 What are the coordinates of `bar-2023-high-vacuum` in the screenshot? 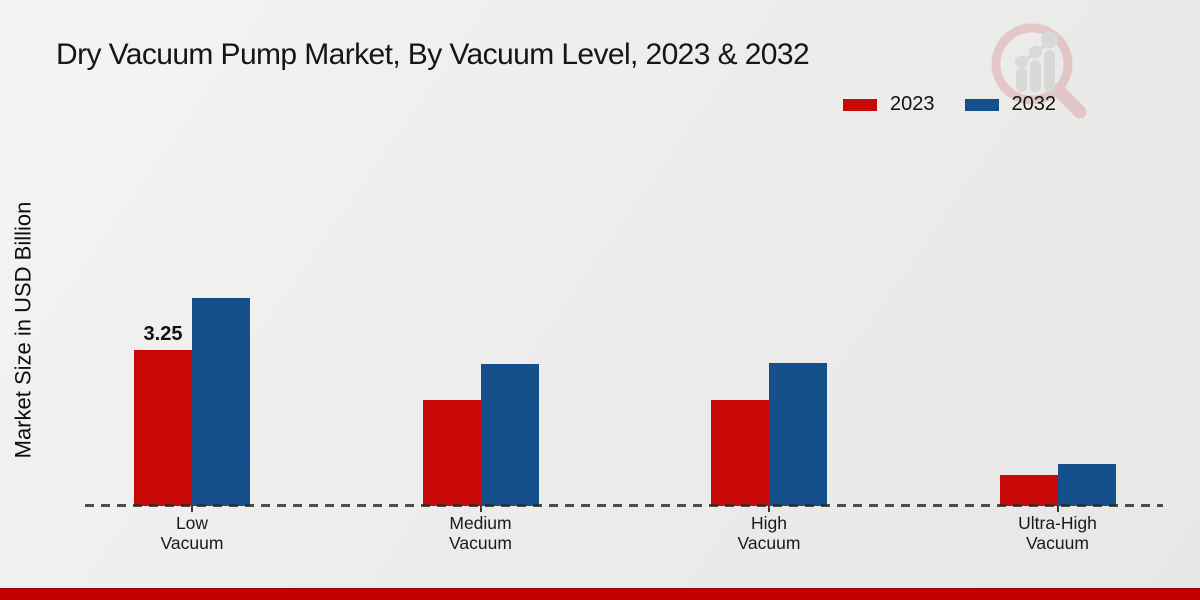 It's located at (740, 453).